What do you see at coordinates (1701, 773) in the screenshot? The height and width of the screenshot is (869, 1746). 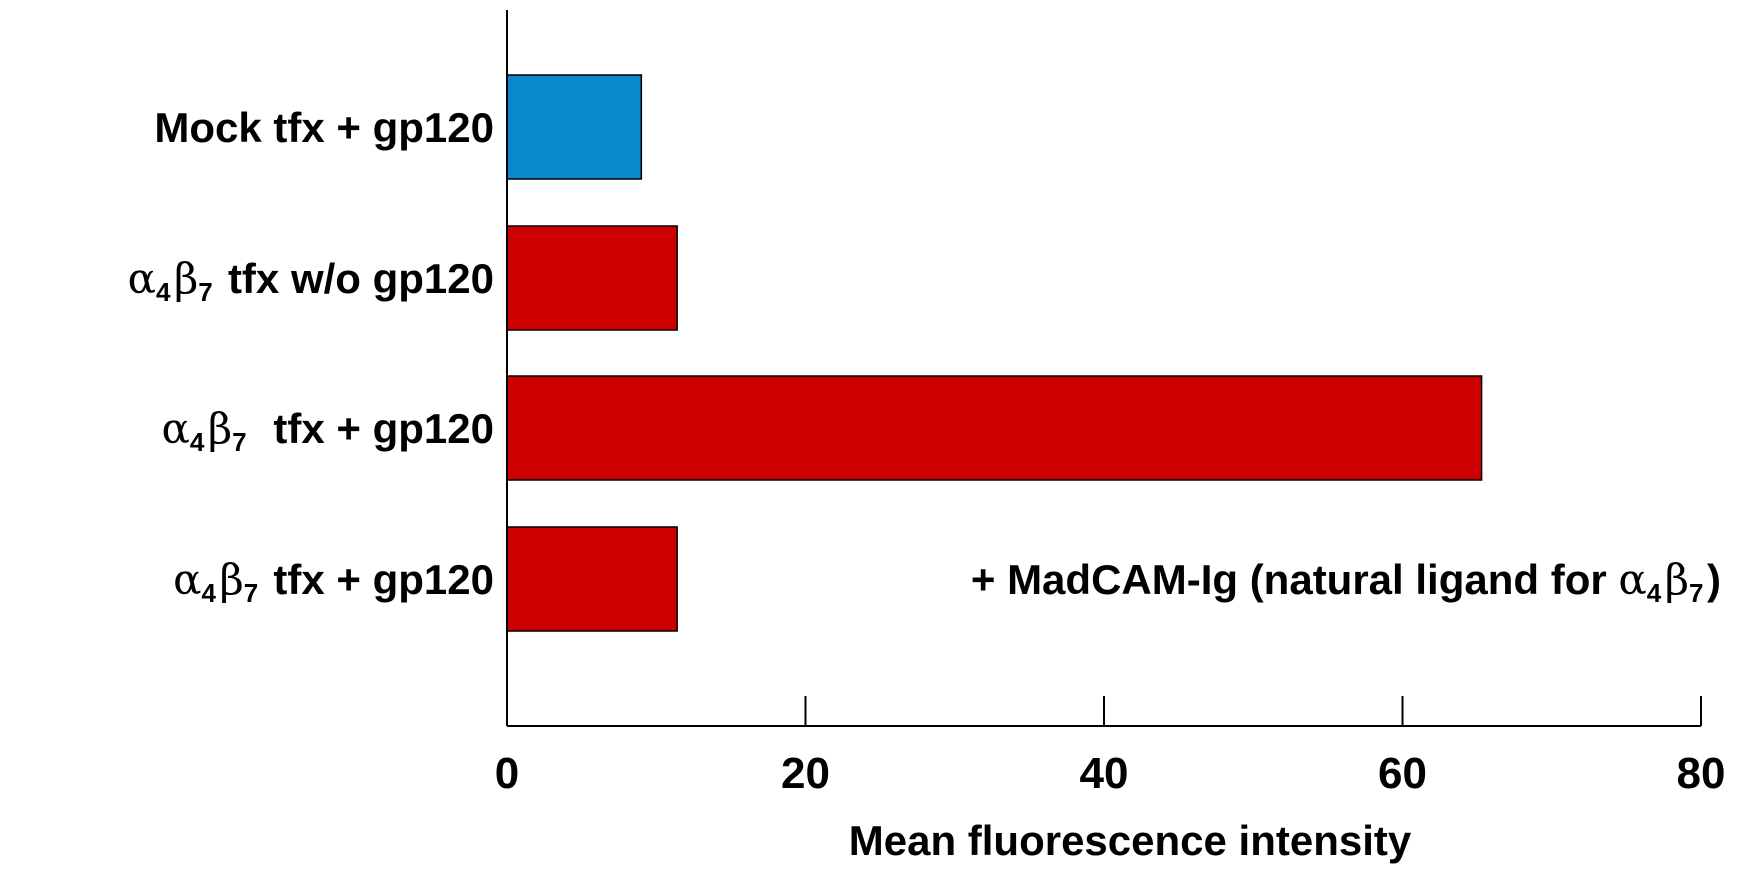 I see `x-tick-label-4: 80` at bounding box center [1701, 773].